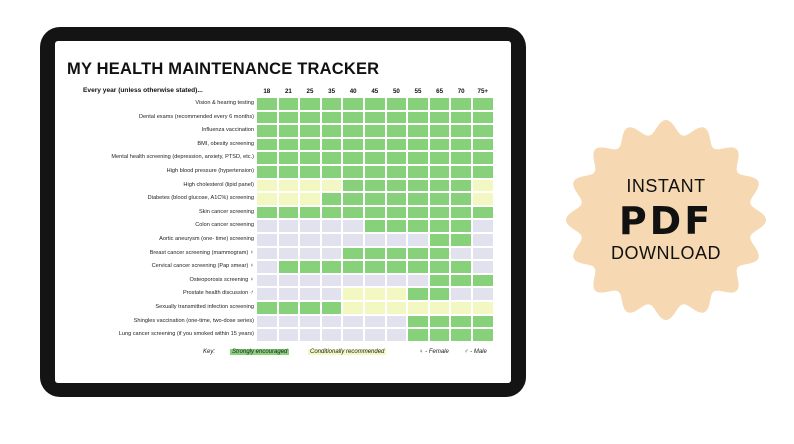 This screenshot has height=444, width=794. I want to click on key-strong: Strongly encouraged, so click(260, 352).